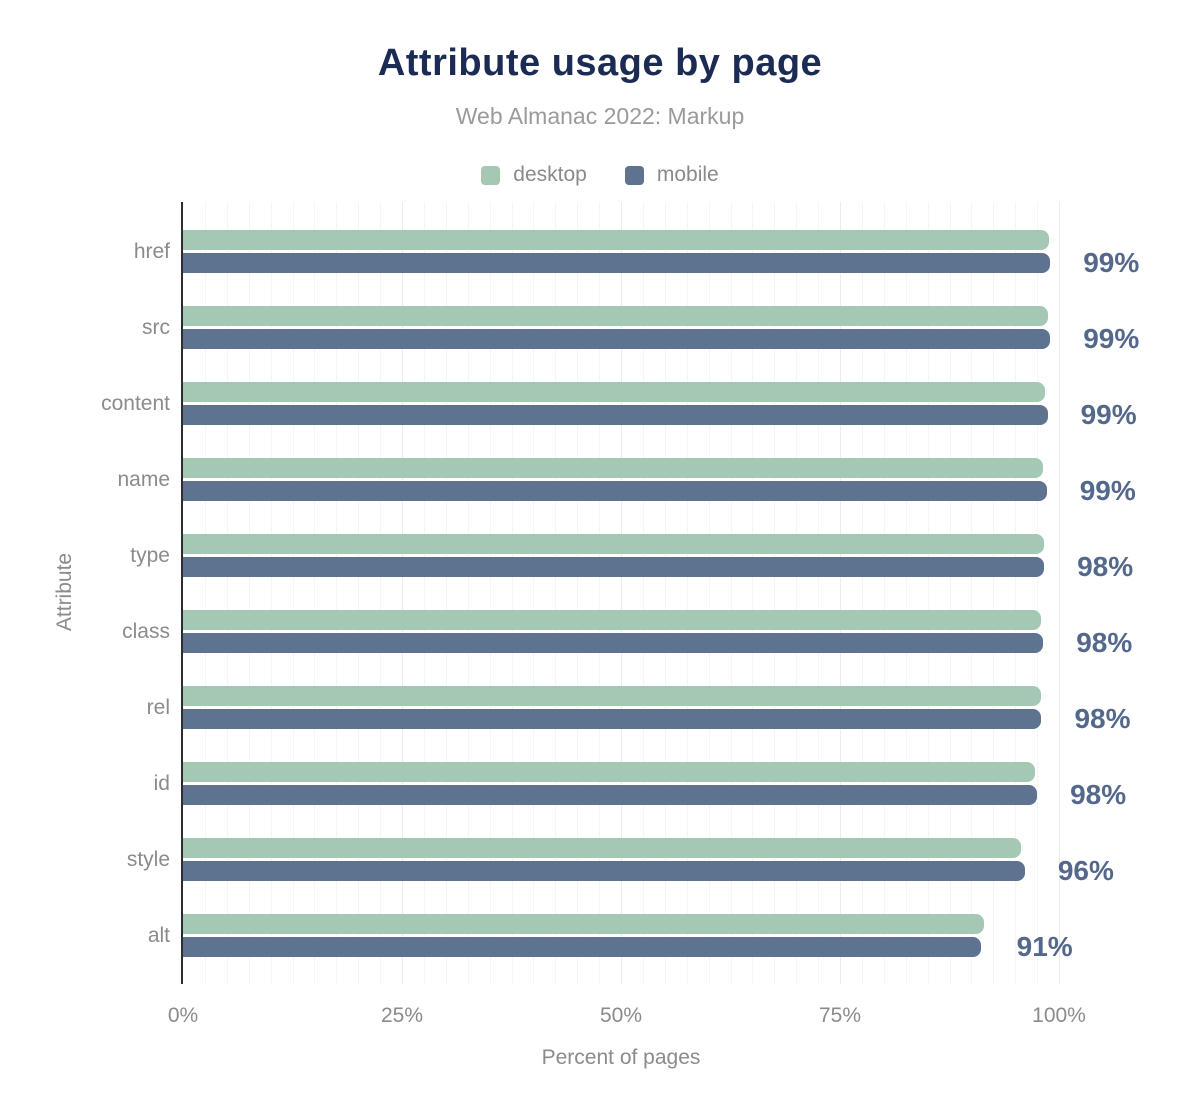 The image size is (1200, 1116). I want to click on category-label-alt: alt, so click(158, 935).